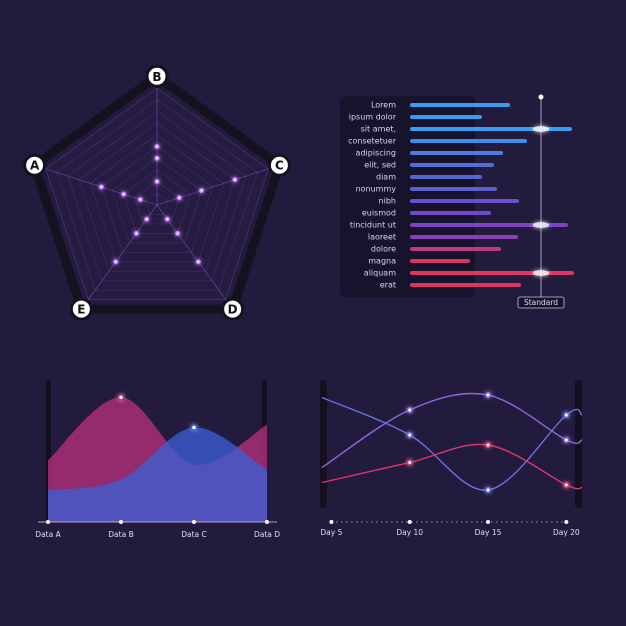 The width and height of the screenshot is (626, 626). I want to click on bar-label: adipiscing, so click(376, 153).